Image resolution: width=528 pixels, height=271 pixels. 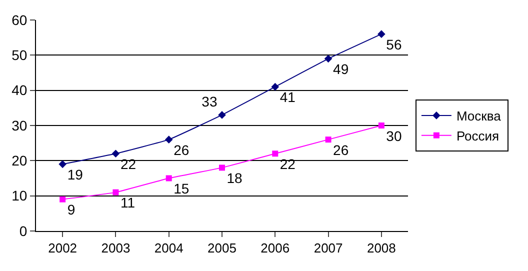 I want to click on x-tick-label: 2003, so click(x=115, y=248).